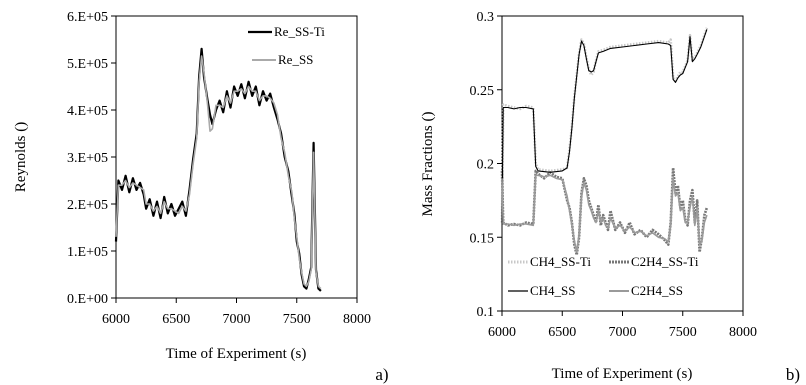 This screenshot has width=806, height=385. Describe the element at coordinates (428, 164) in the screenshot. I see `y-axis-title: Mass Fractions ()` at that location.